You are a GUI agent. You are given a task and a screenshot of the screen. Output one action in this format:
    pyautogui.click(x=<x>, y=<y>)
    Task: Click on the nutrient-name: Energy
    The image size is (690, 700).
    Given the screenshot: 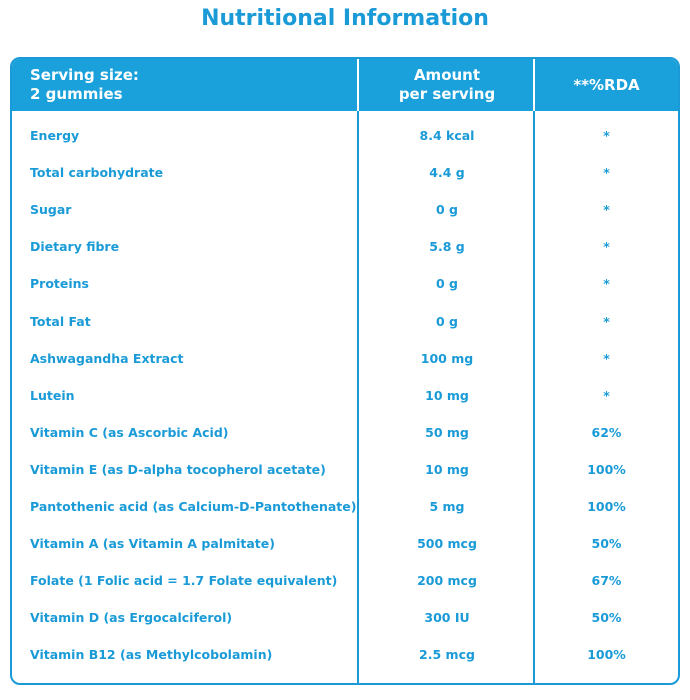 What is the action you would take?
    pyautogui.click(x=55, y=135)
    